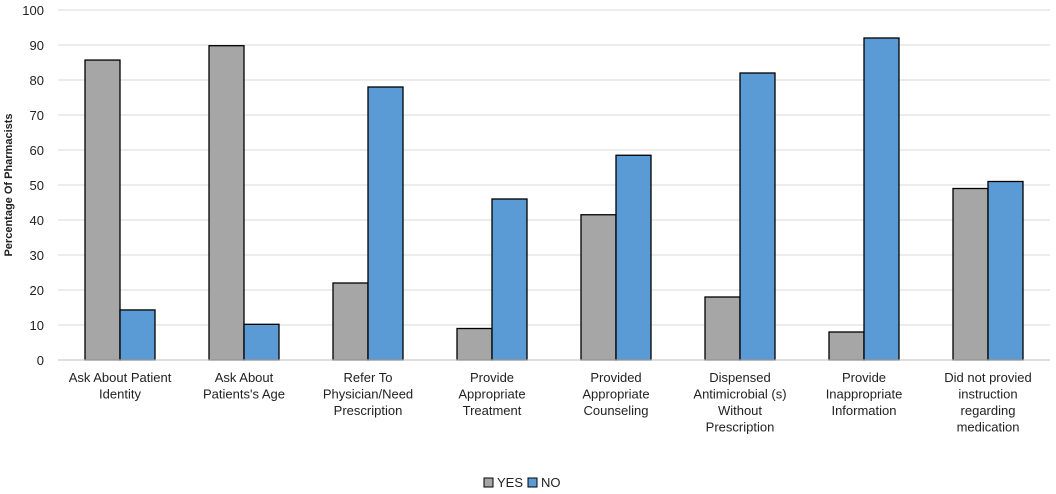  What do you see at coordinates (551, 482) in the screenshot?
I see `legend-label-no: NO` at bounding box center [551, 482].